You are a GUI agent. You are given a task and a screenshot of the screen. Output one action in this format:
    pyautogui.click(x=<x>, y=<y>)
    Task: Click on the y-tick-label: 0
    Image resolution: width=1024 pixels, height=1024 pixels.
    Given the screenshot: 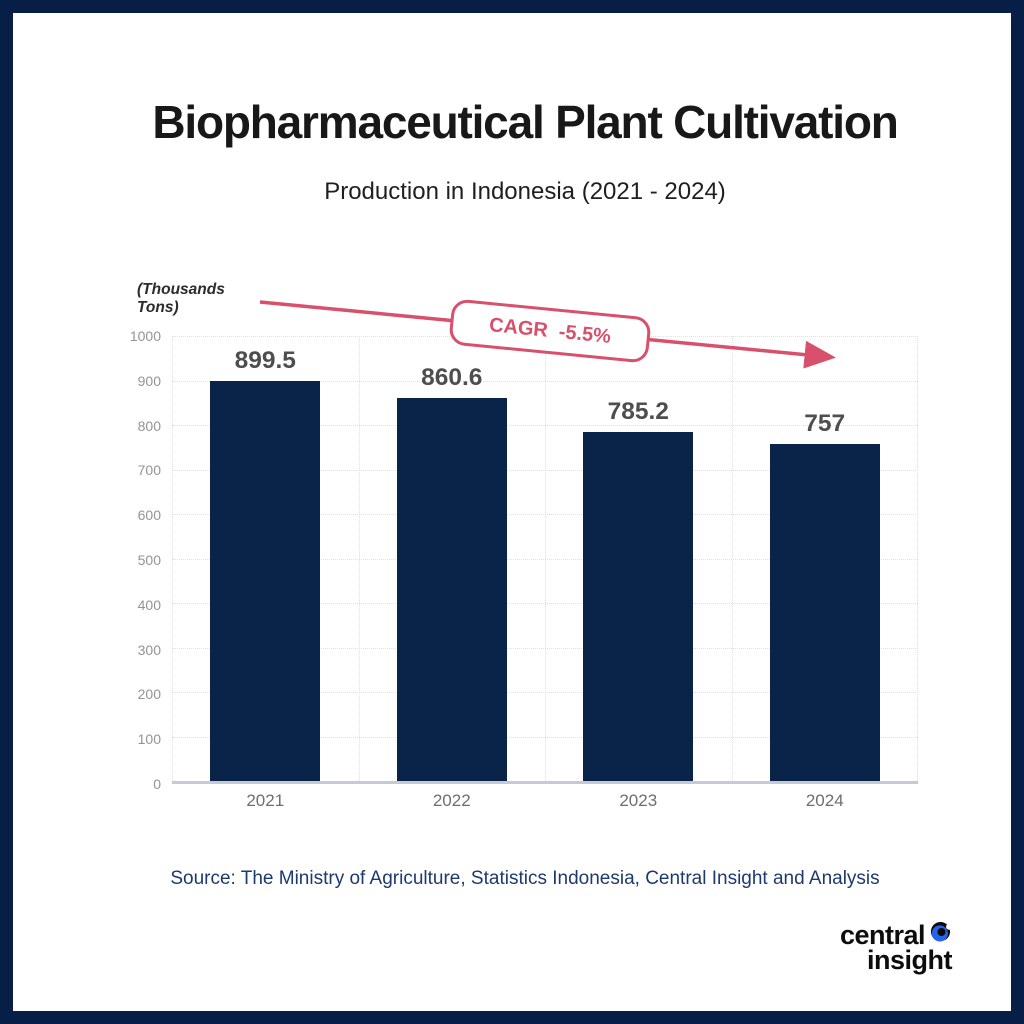 What is the action you would take?
    pyautogui.click(x=157, y=784)
    